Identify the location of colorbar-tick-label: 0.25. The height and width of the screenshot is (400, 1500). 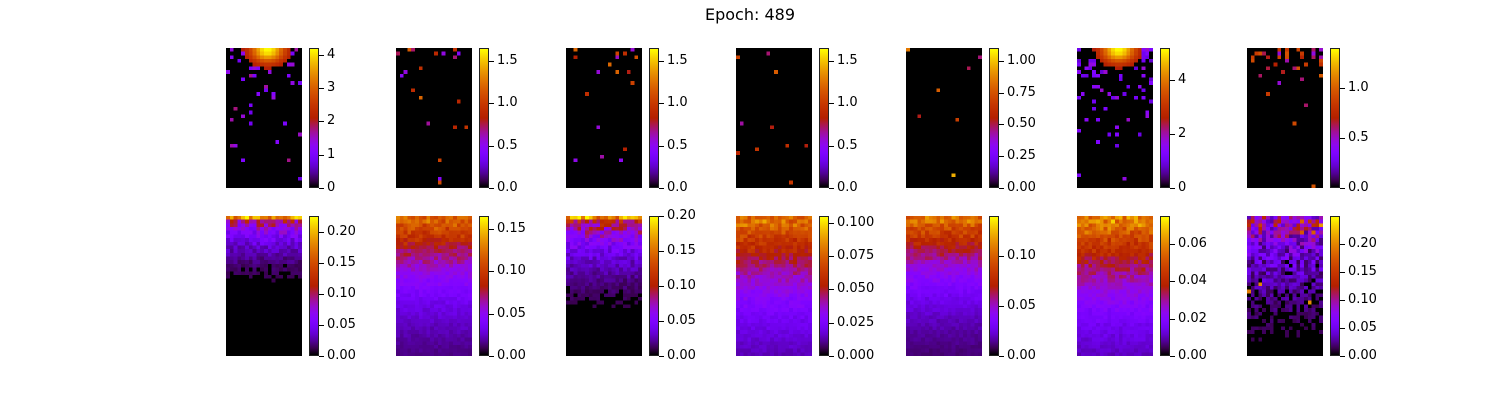
(1021, 155).